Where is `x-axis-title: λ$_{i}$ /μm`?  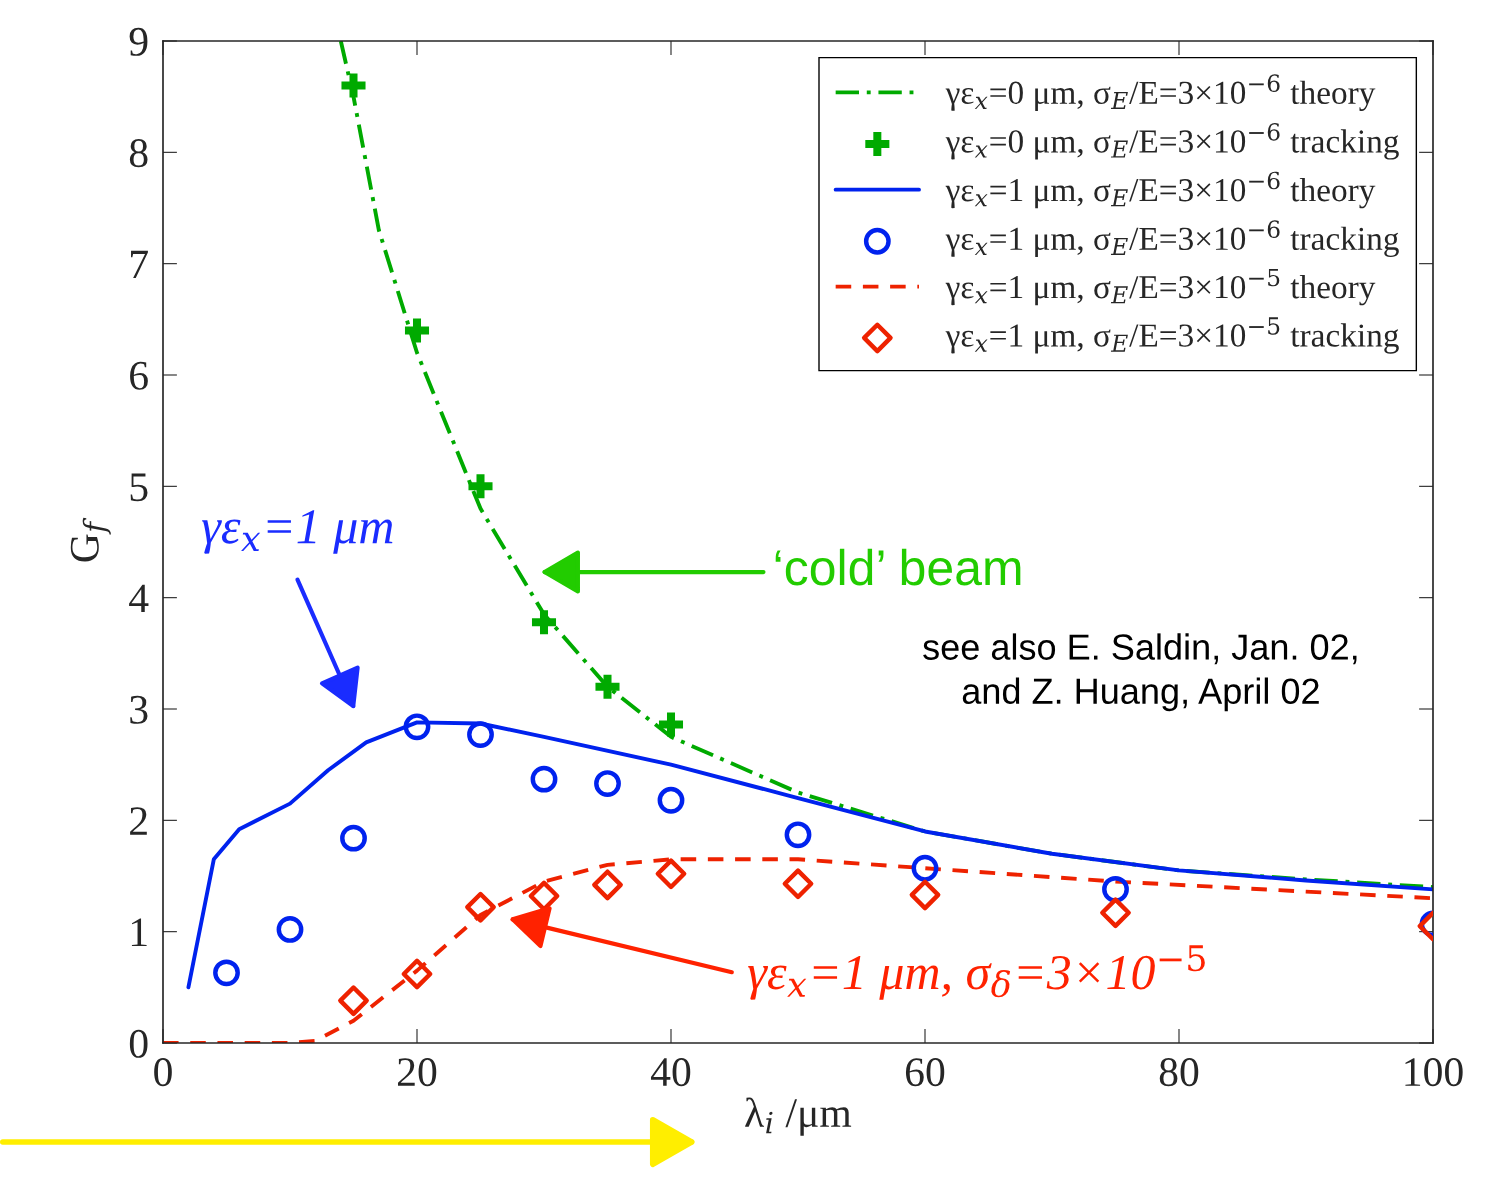
x-axis-title: λ$_{i}$ /μm is located at coordinates (798, 1116).